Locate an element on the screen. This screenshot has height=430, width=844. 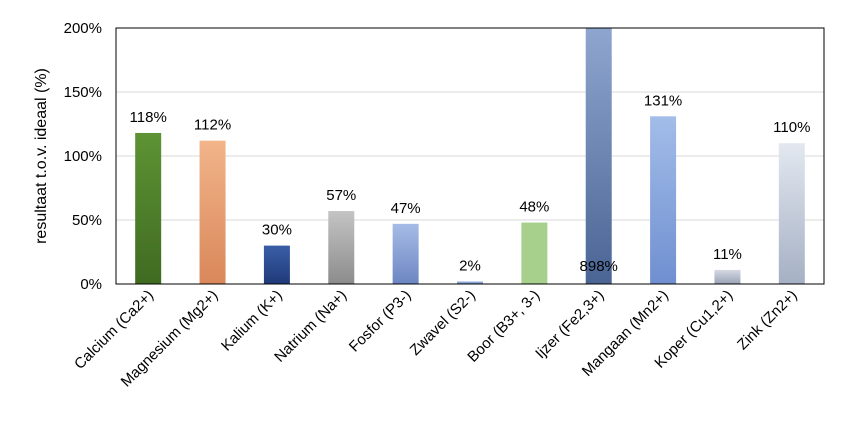
data-label: 898% is located at coordinates (599, 266).